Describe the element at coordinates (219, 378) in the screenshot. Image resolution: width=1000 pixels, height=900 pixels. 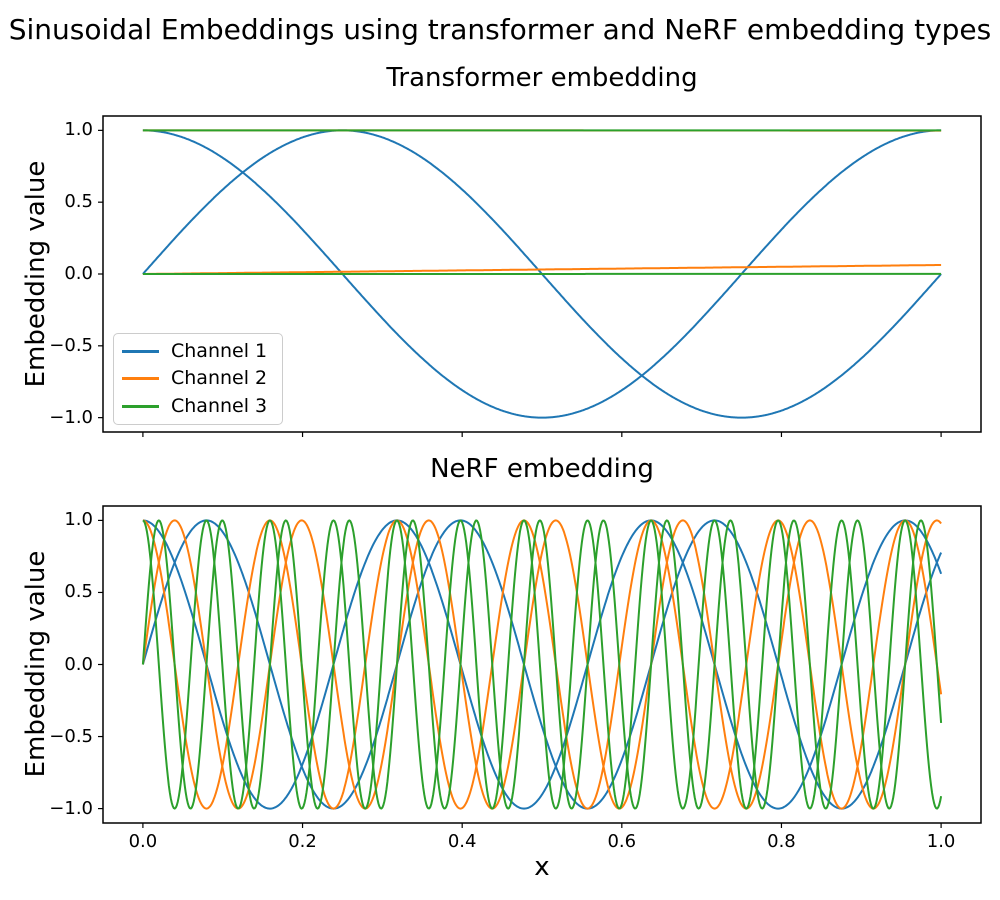
I see `legend-label-channel-2: Channel 2` at that location.